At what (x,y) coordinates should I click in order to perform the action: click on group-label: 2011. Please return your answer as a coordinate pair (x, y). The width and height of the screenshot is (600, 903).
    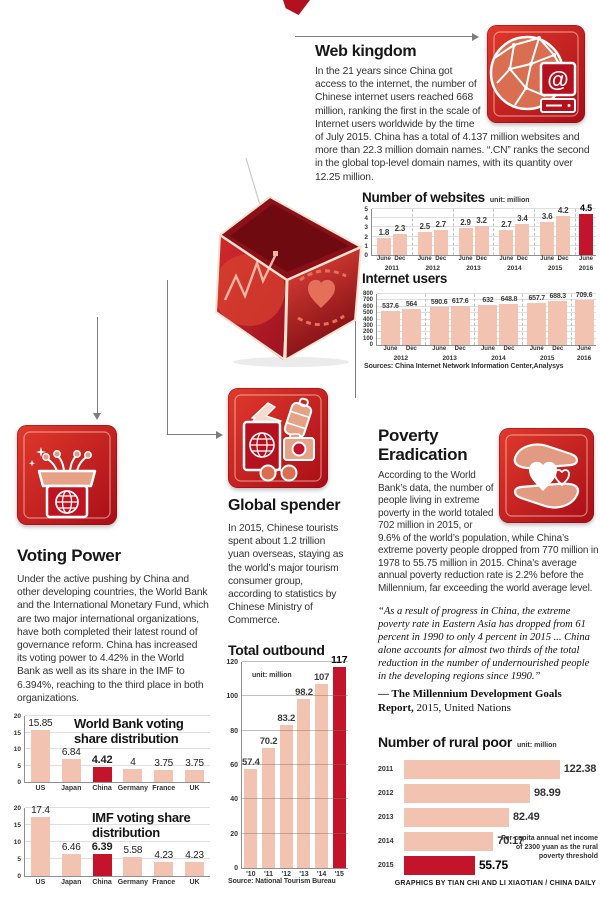
    Looking at the image, I should click on (391, 268).